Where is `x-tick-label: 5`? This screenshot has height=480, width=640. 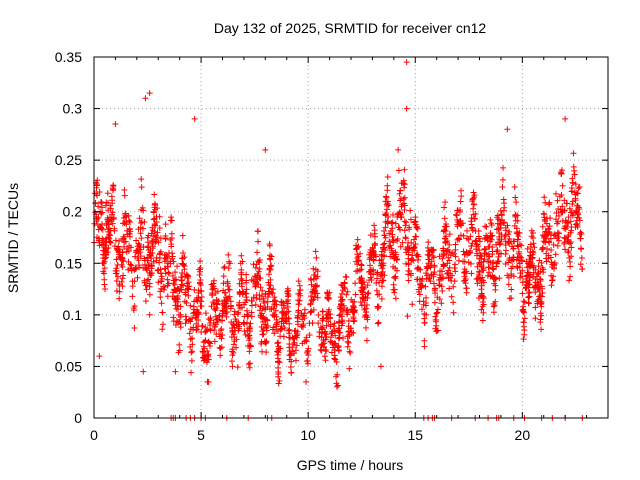 x-tick-label: 5 is located at coordinates (201, 435).